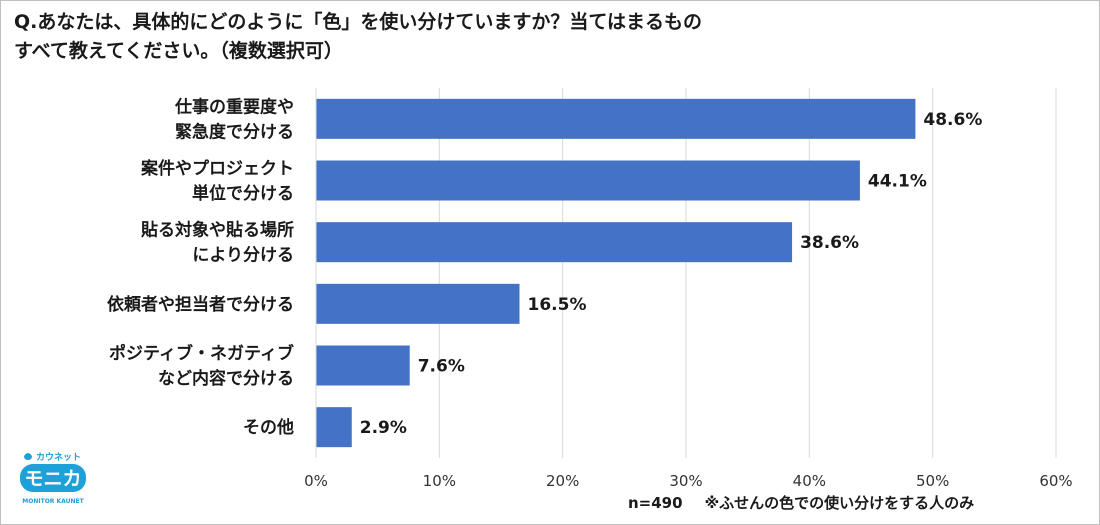 The height and width of the screenshot is (525, 1100). I want to click on category-label: 案件やプロジェクト, so click(217, 168).